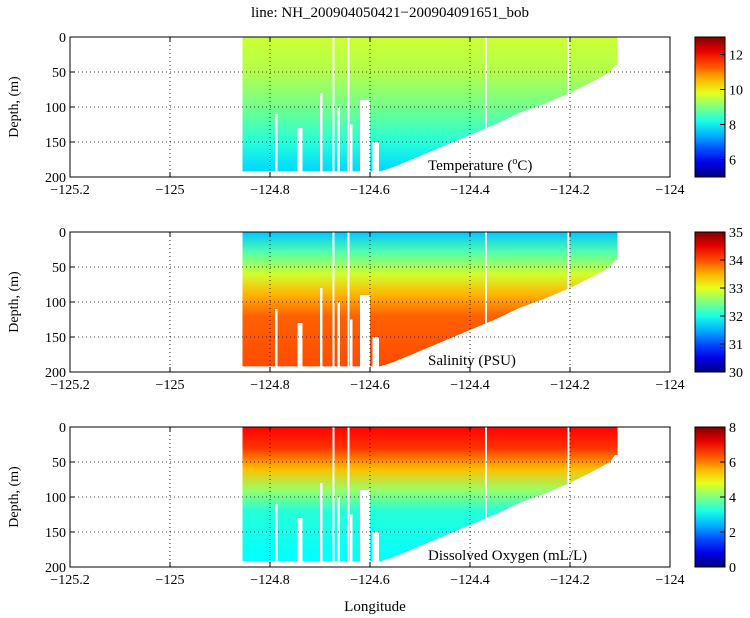 Image resolution: width=750 pixels, height=618 pixels. Describe the element at coordinates (507, 556) in the screenshot. I see `panel-annotation: Dissolved Oxygen (mL/L)` at that location.